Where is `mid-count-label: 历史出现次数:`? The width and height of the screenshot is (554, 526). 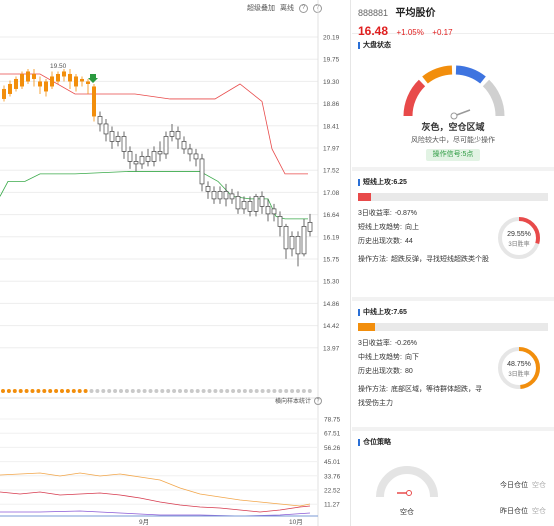
mid-count-label: 历史出现次数: is located at coordinates (380, 371).